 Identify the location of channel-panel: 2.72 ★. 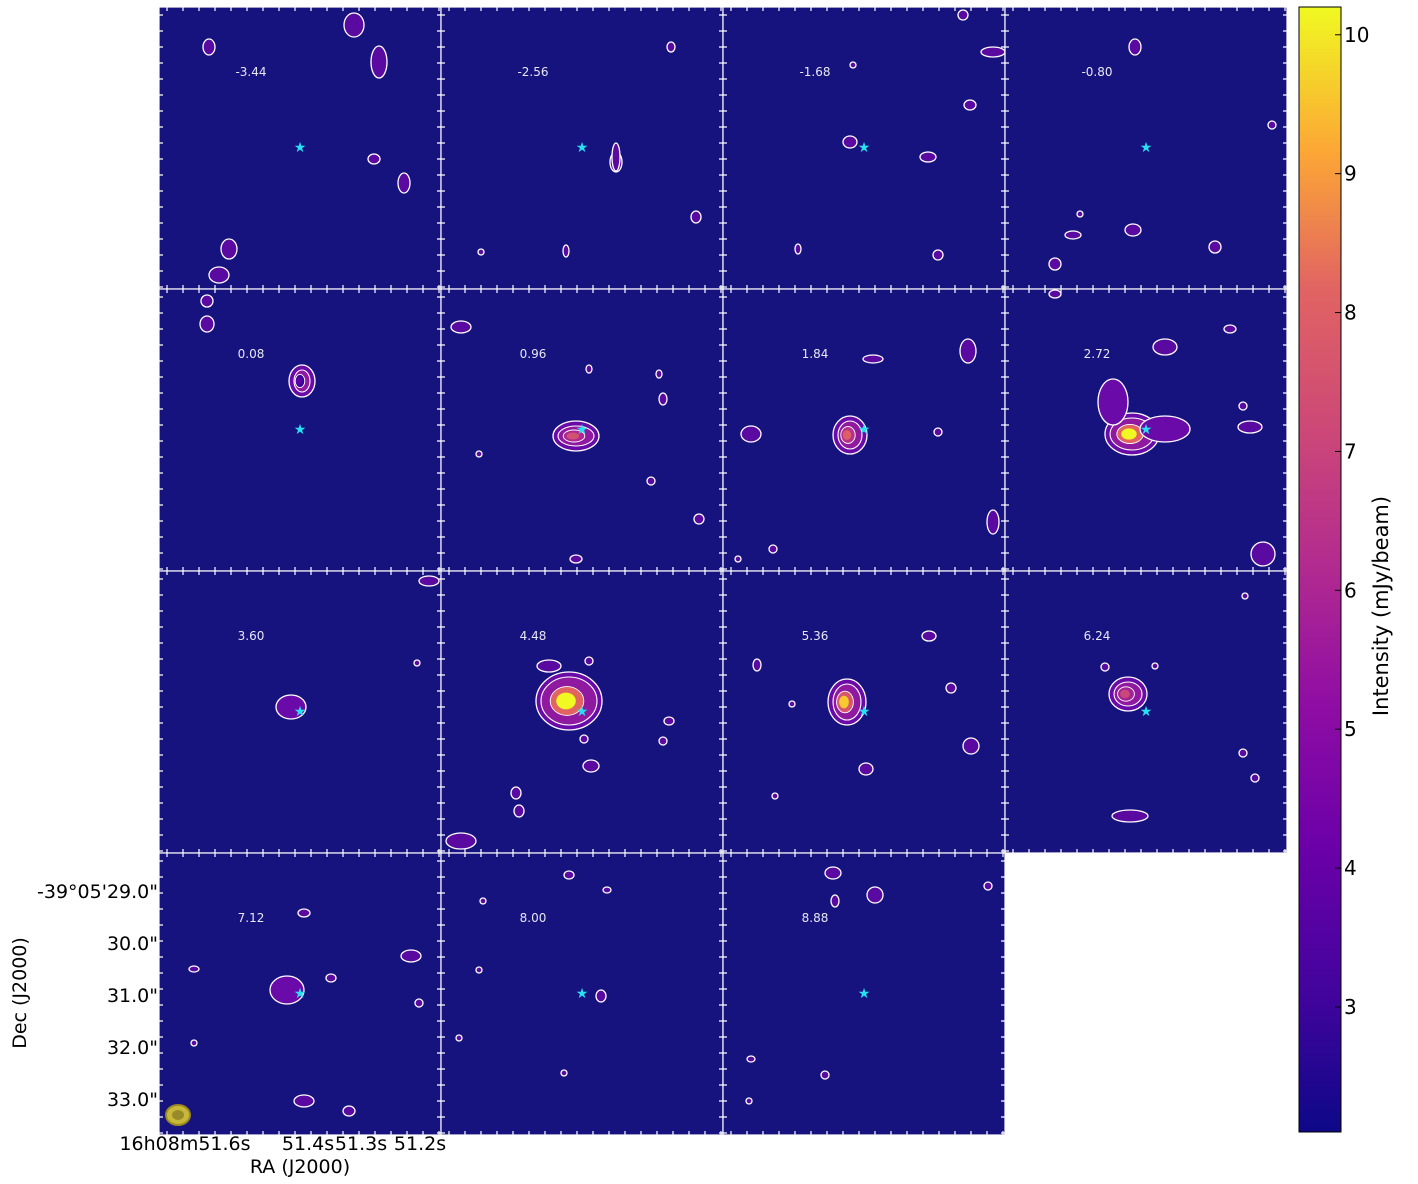
(1146, 430).